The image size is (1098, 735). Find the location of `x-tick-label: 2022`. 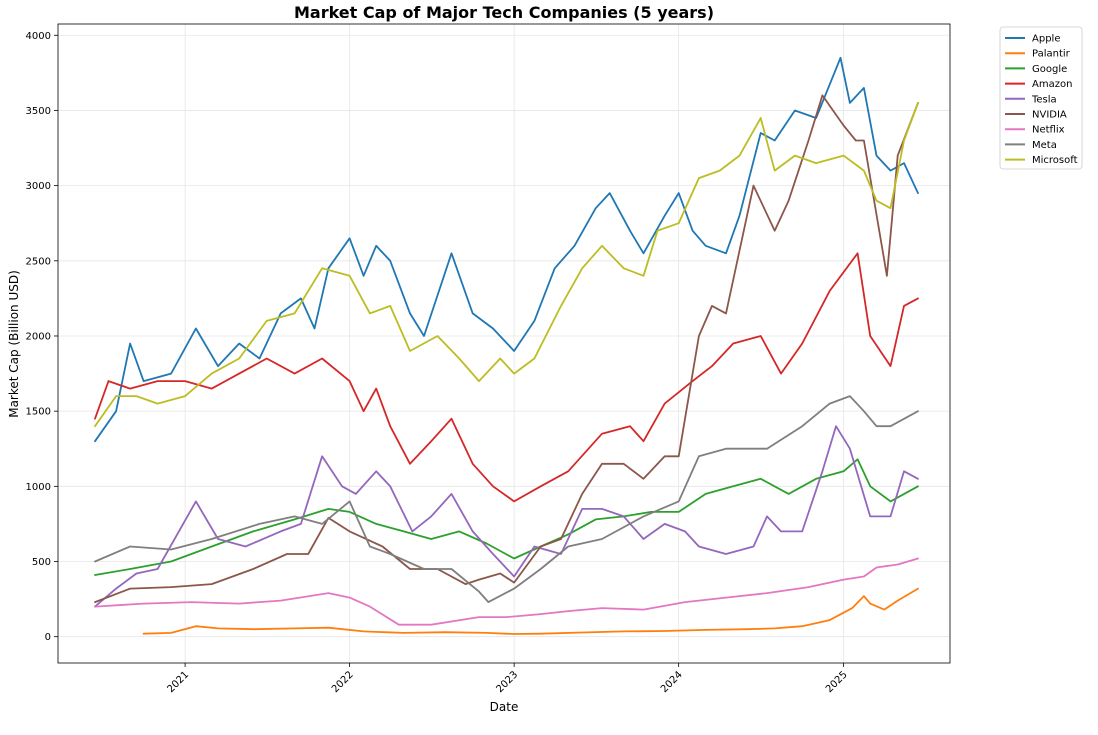

x-tick-label: 2022 is located at coordinates (343, 682).